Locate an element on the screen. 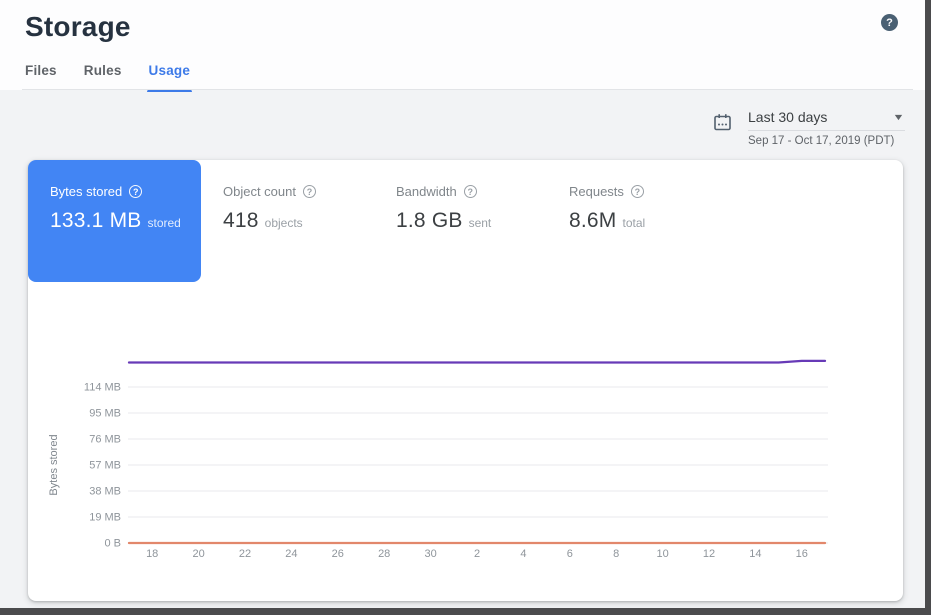 The image size is (931, 615). x-tick-label: 20 is located at coordinates (198, 554).